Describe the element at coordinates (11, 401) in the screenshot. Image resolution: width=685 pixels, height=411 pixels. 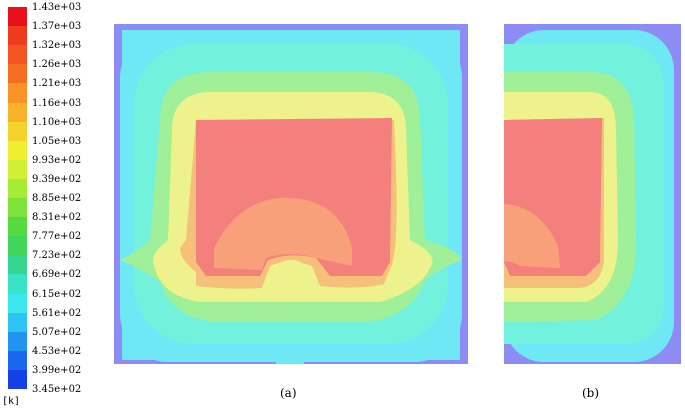
I see `legend-unit: [k]` at that location.